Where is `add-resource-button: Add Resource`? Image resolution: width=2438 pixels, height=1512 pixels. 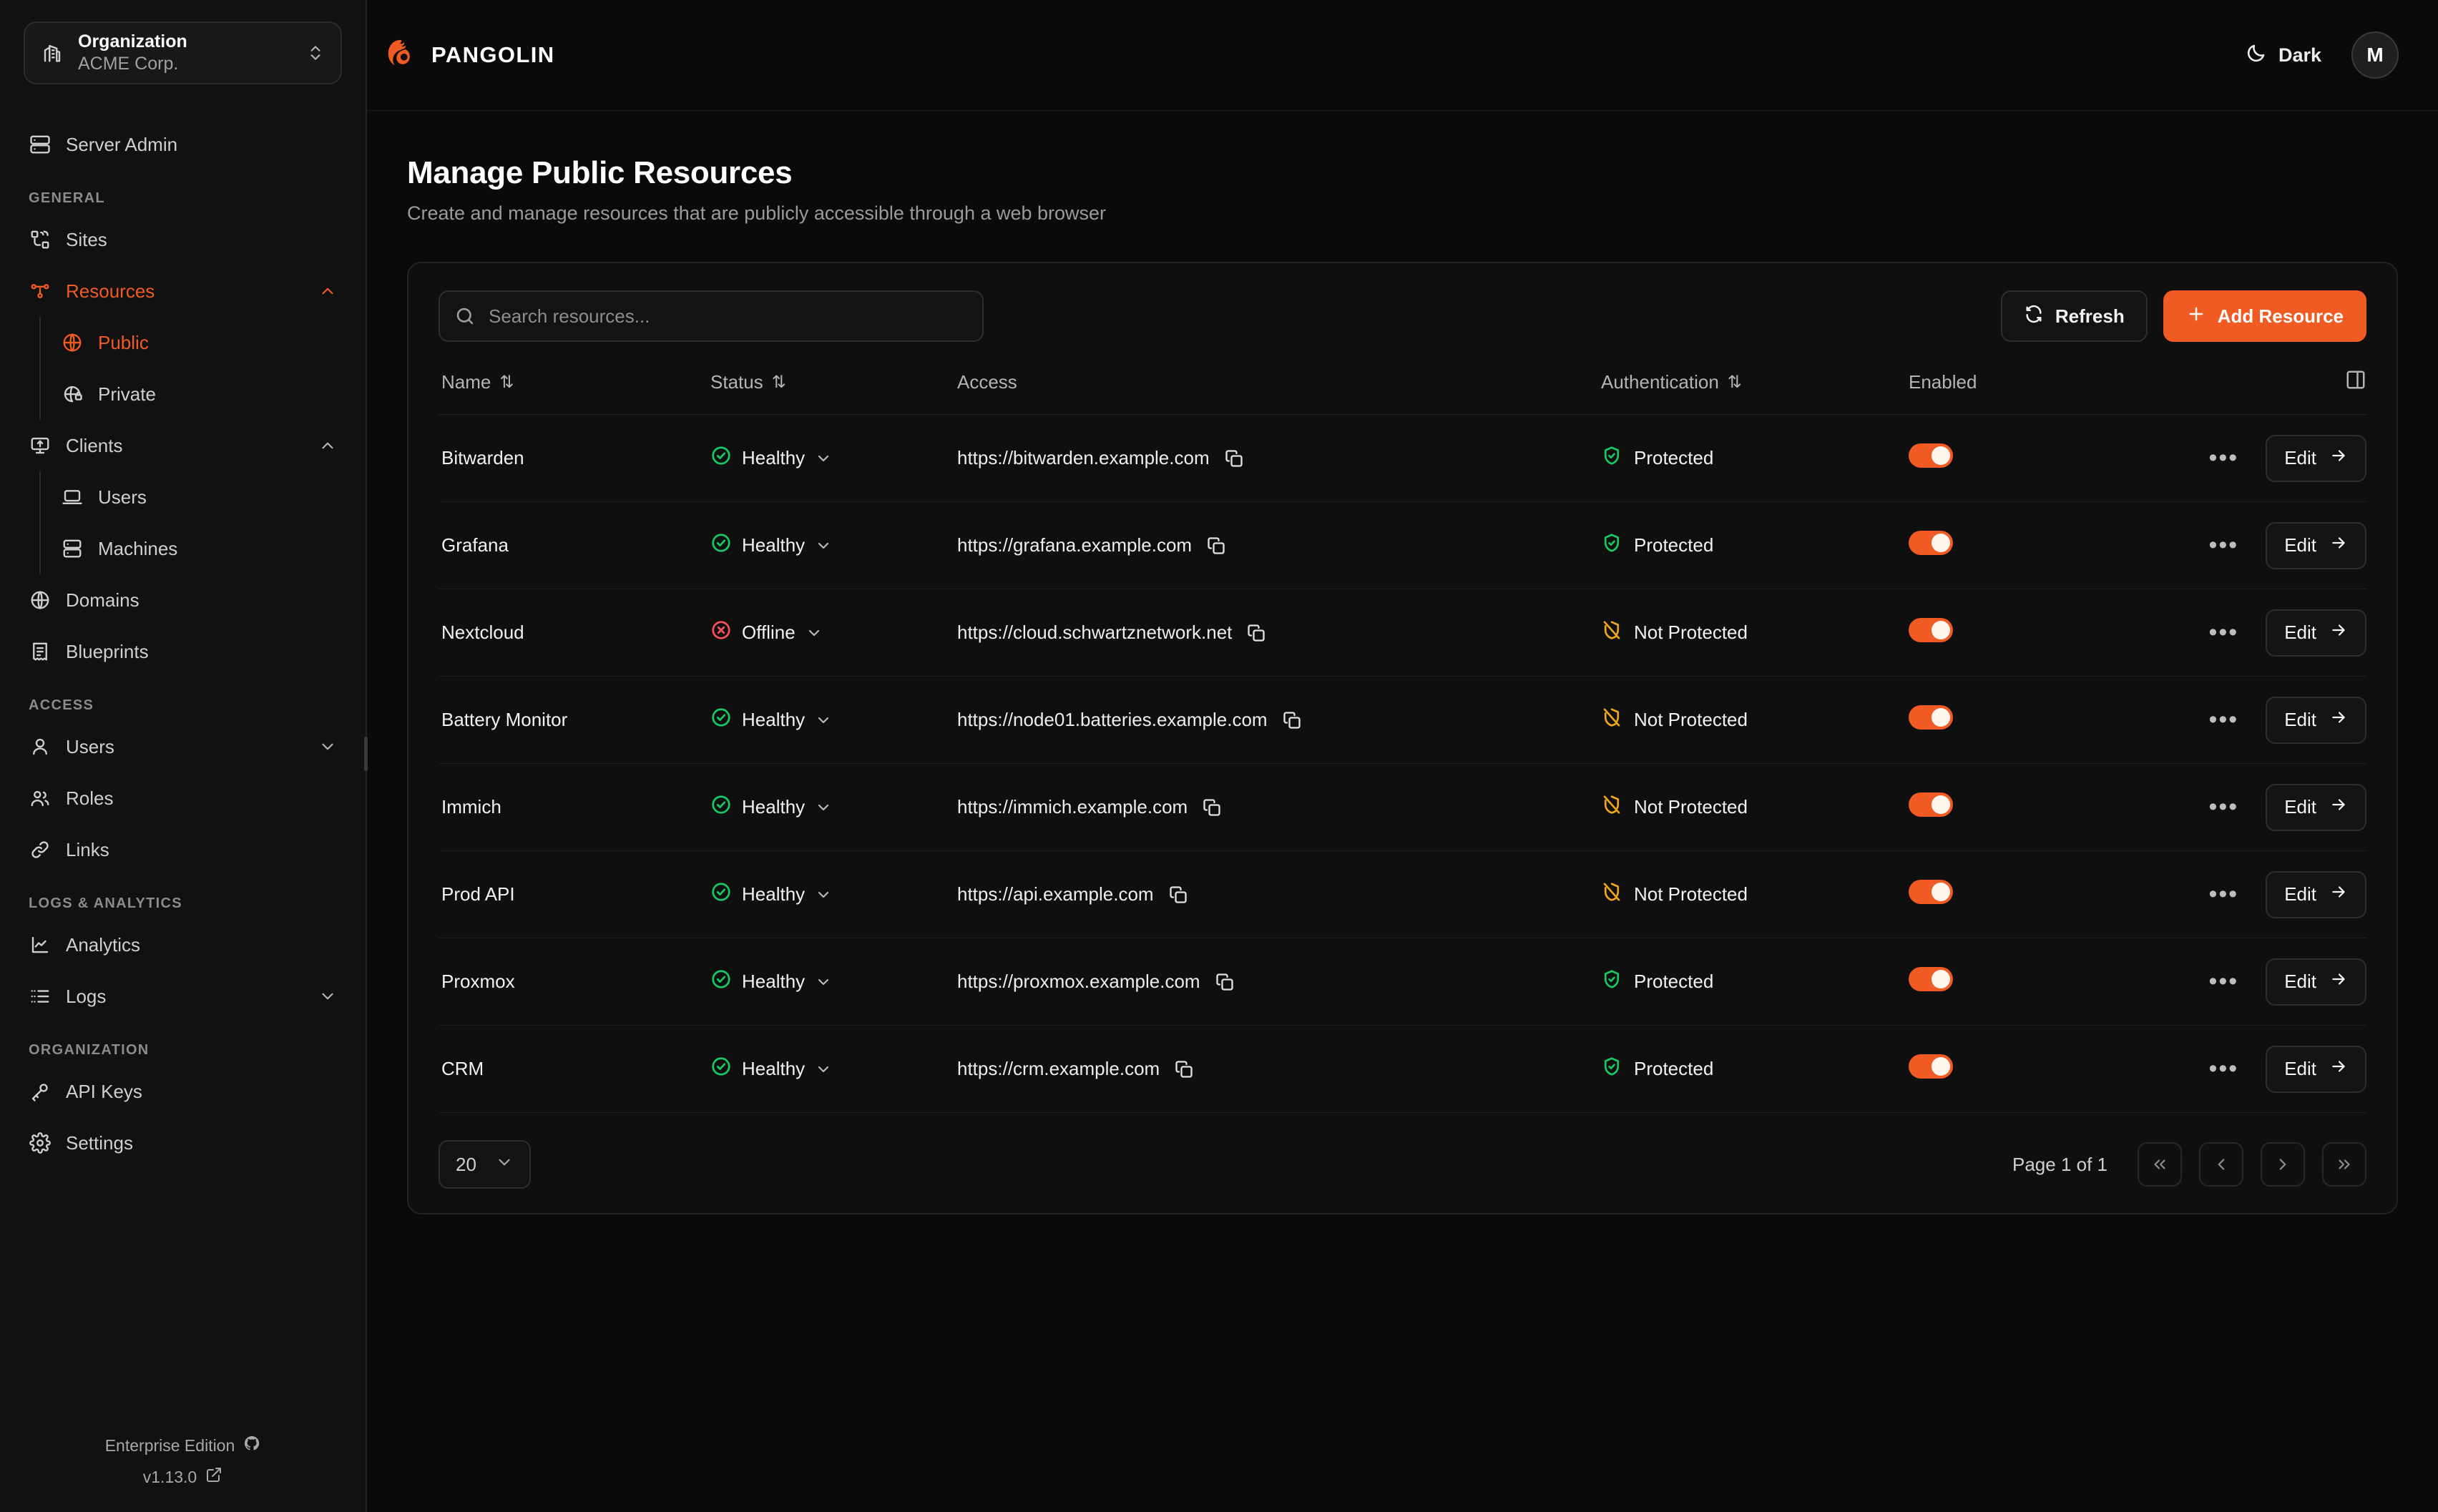
add-resource-button: Add Resource is located at coordinates (2264, 316).